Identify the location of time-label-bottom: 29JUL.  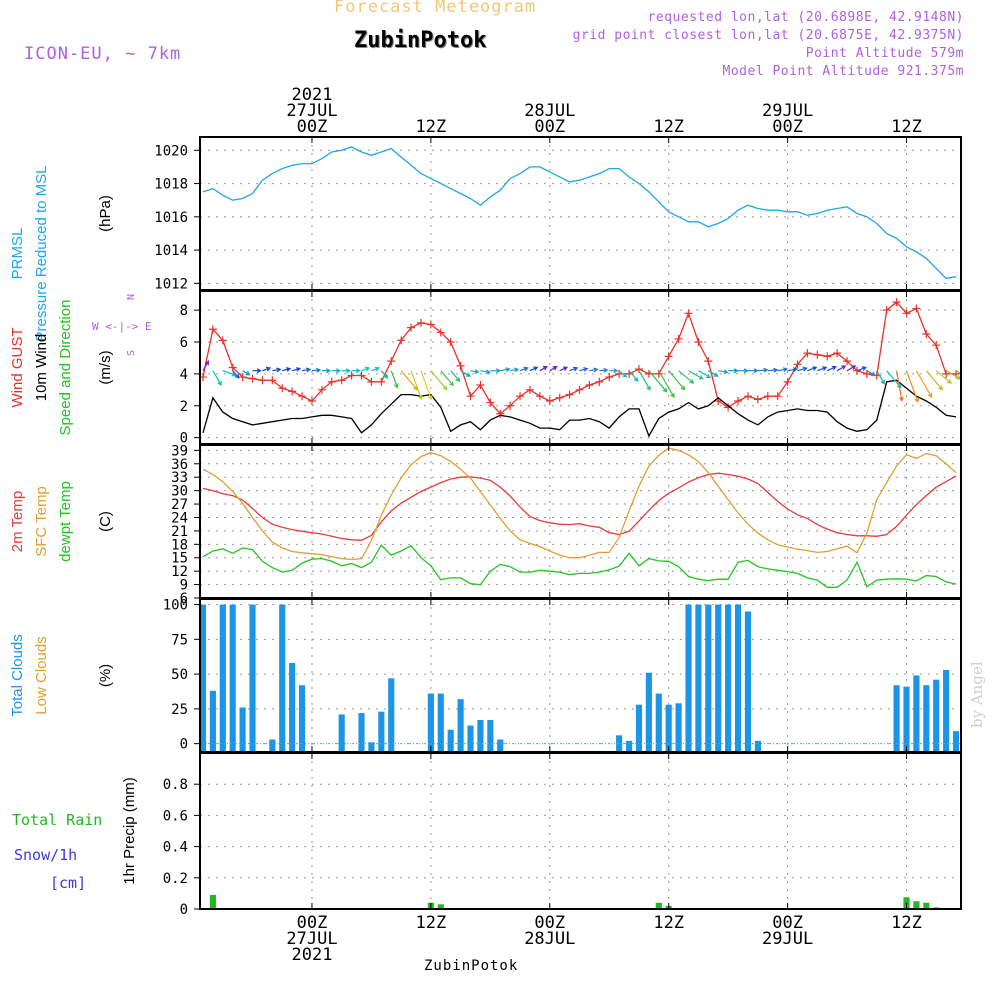
(787, 939).